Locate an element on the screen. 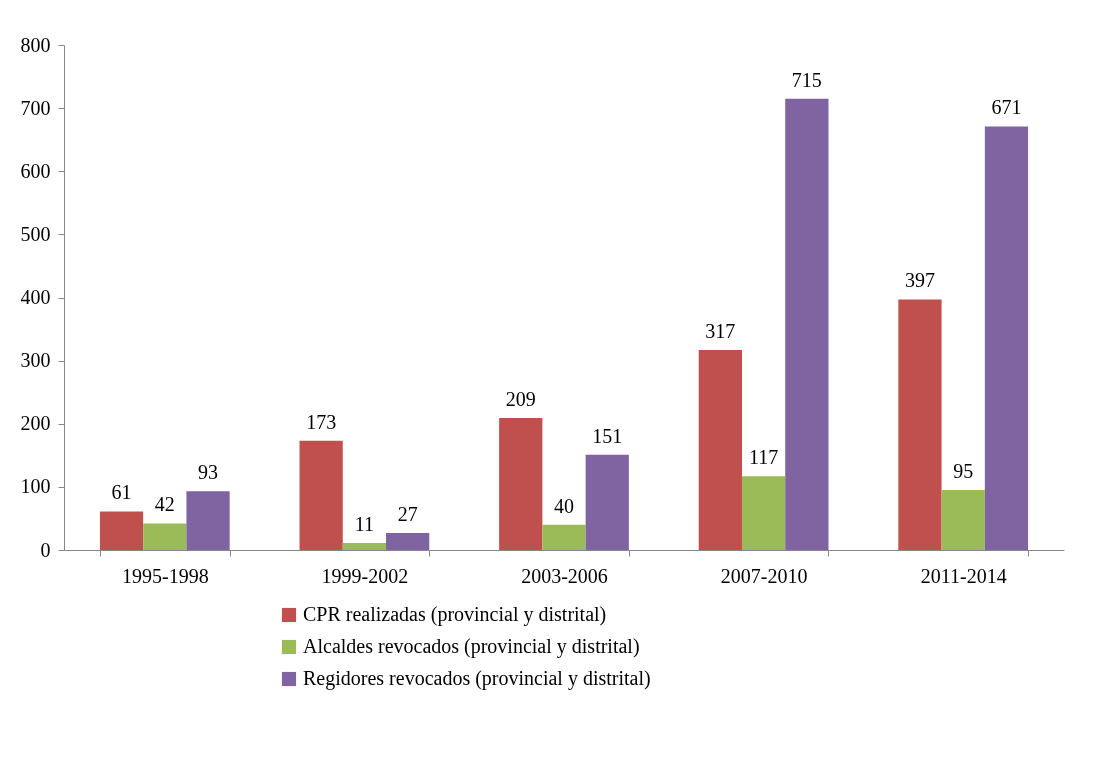 Image resolution: width=1108 pixels, height=759 pixels. legend-label: Regidores revocados (provincial y distrital) is located at coordinates (477, 678).